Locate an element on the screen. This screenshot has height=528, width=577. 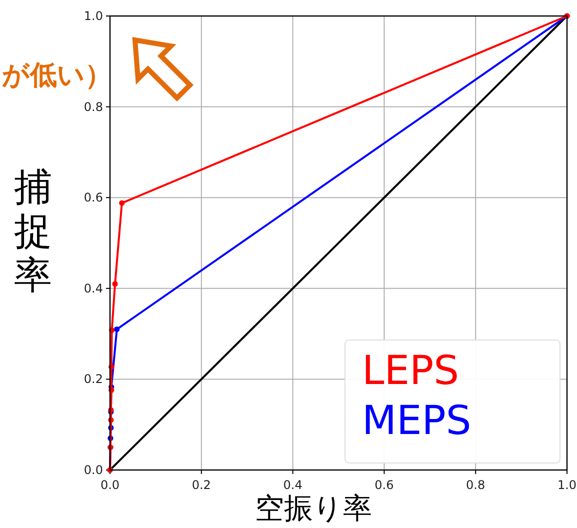
y-tick-label: 0.2 is located at coordinates (93, 379).